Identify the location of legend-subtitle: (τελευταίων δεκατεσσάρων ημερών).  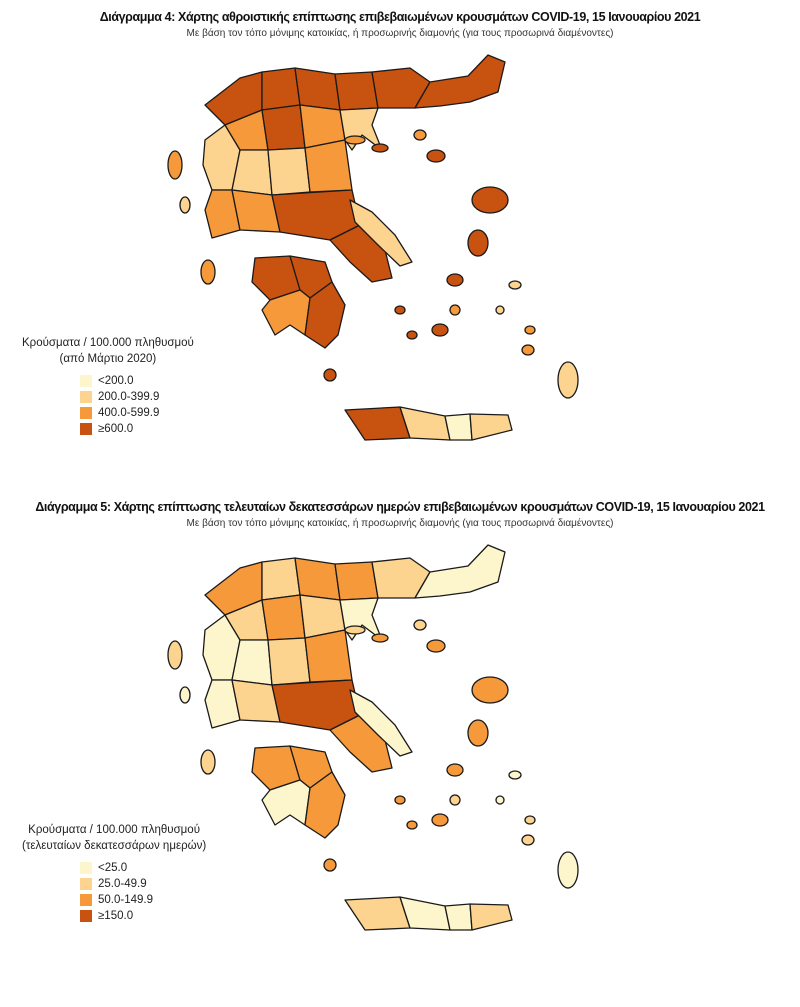
(114, 846).